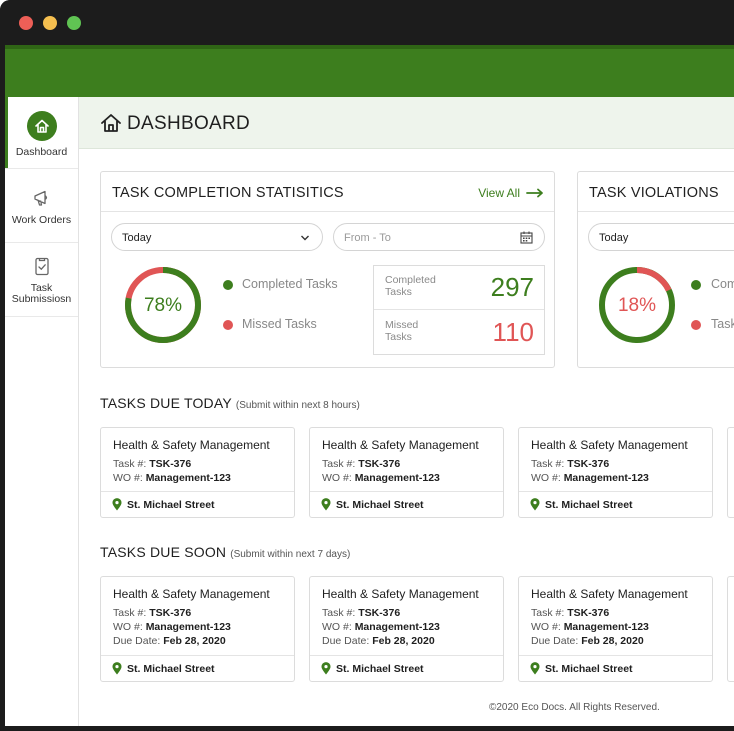  What do you see at coordinates (42, 411) in the screenshot?
I see `sidebar: Dashboard Work Orders Task Submissiosn` at bounding box center [42, 411].